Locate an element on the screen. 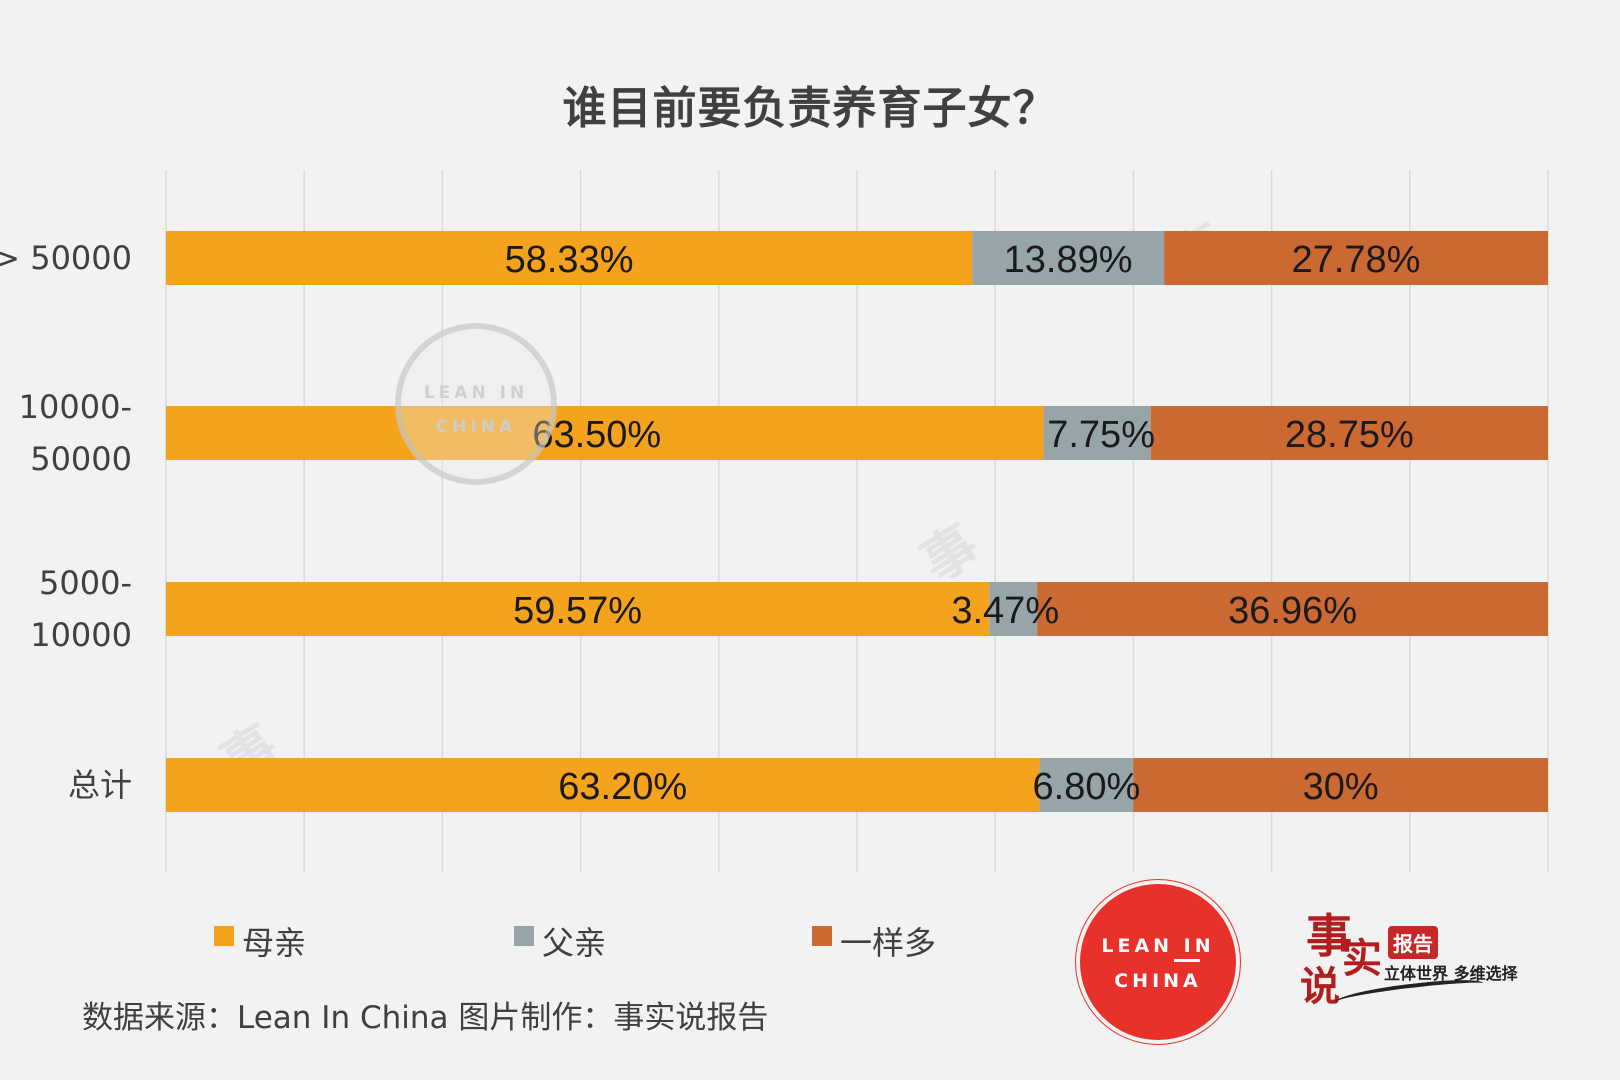  lean-in-logo-line1: LEAN IN is located at coordinates (1158, 946).